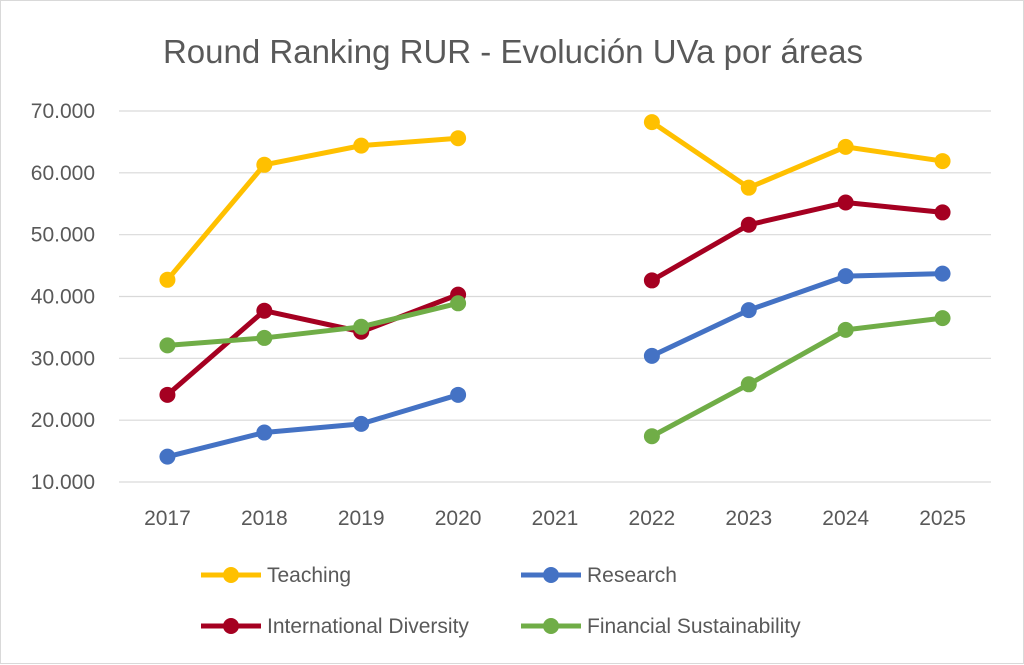  What do you see at coordinates (458, 518) in the screenshot?
I see `x-tick-label: 2020` at bounding box center [458, 518].